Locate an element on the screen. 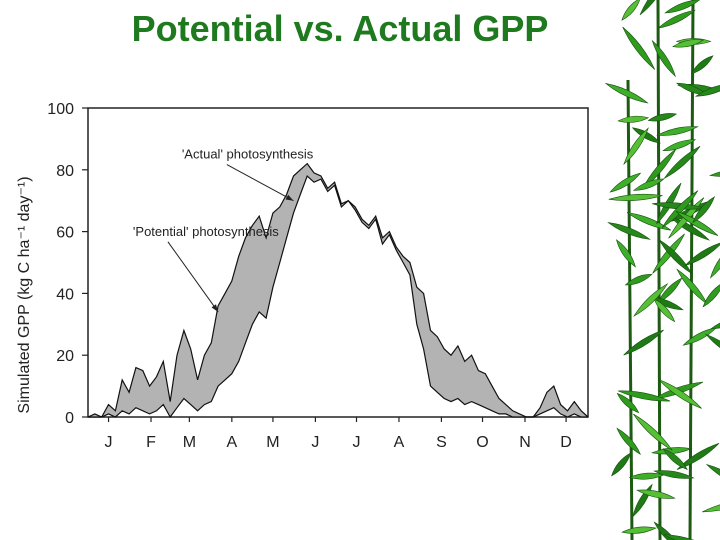 The width and height of the screenshot is (720, 540). y-tick-label: 80 is located at coordinates (65, 171).